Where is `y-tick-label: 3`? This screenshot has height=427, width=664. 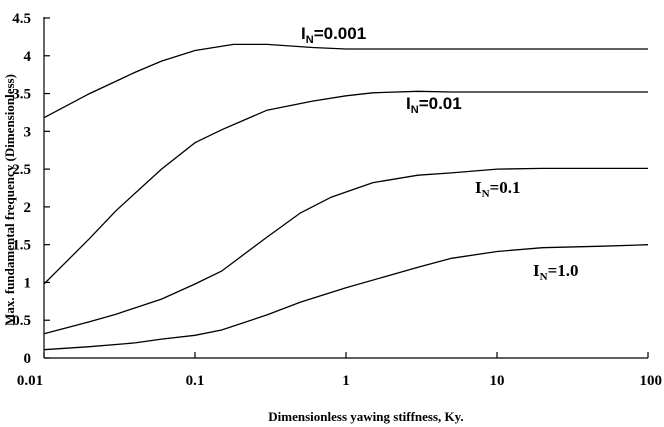 y-tick-label: 3 is located at coordinates (28, 132).